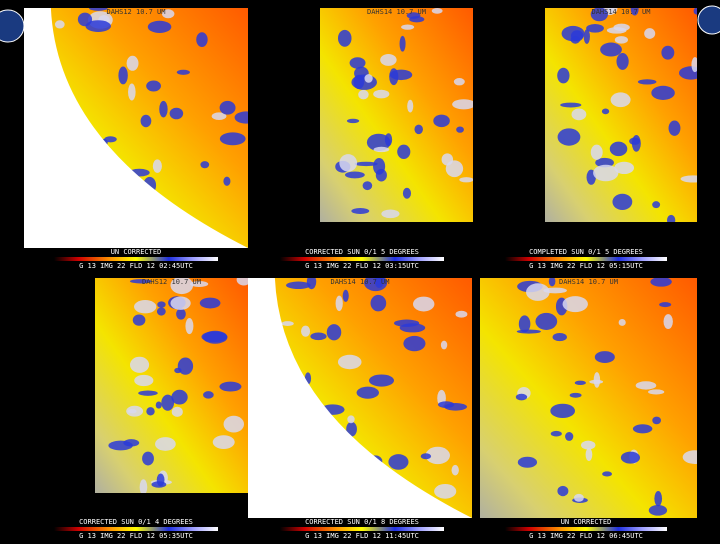  What do you see at coordinates (362, 522) in the screenshot?
I see `panel-caption: CORRECTED SUN 0/1 8 DEGREES` at bounding box center [362, 522].